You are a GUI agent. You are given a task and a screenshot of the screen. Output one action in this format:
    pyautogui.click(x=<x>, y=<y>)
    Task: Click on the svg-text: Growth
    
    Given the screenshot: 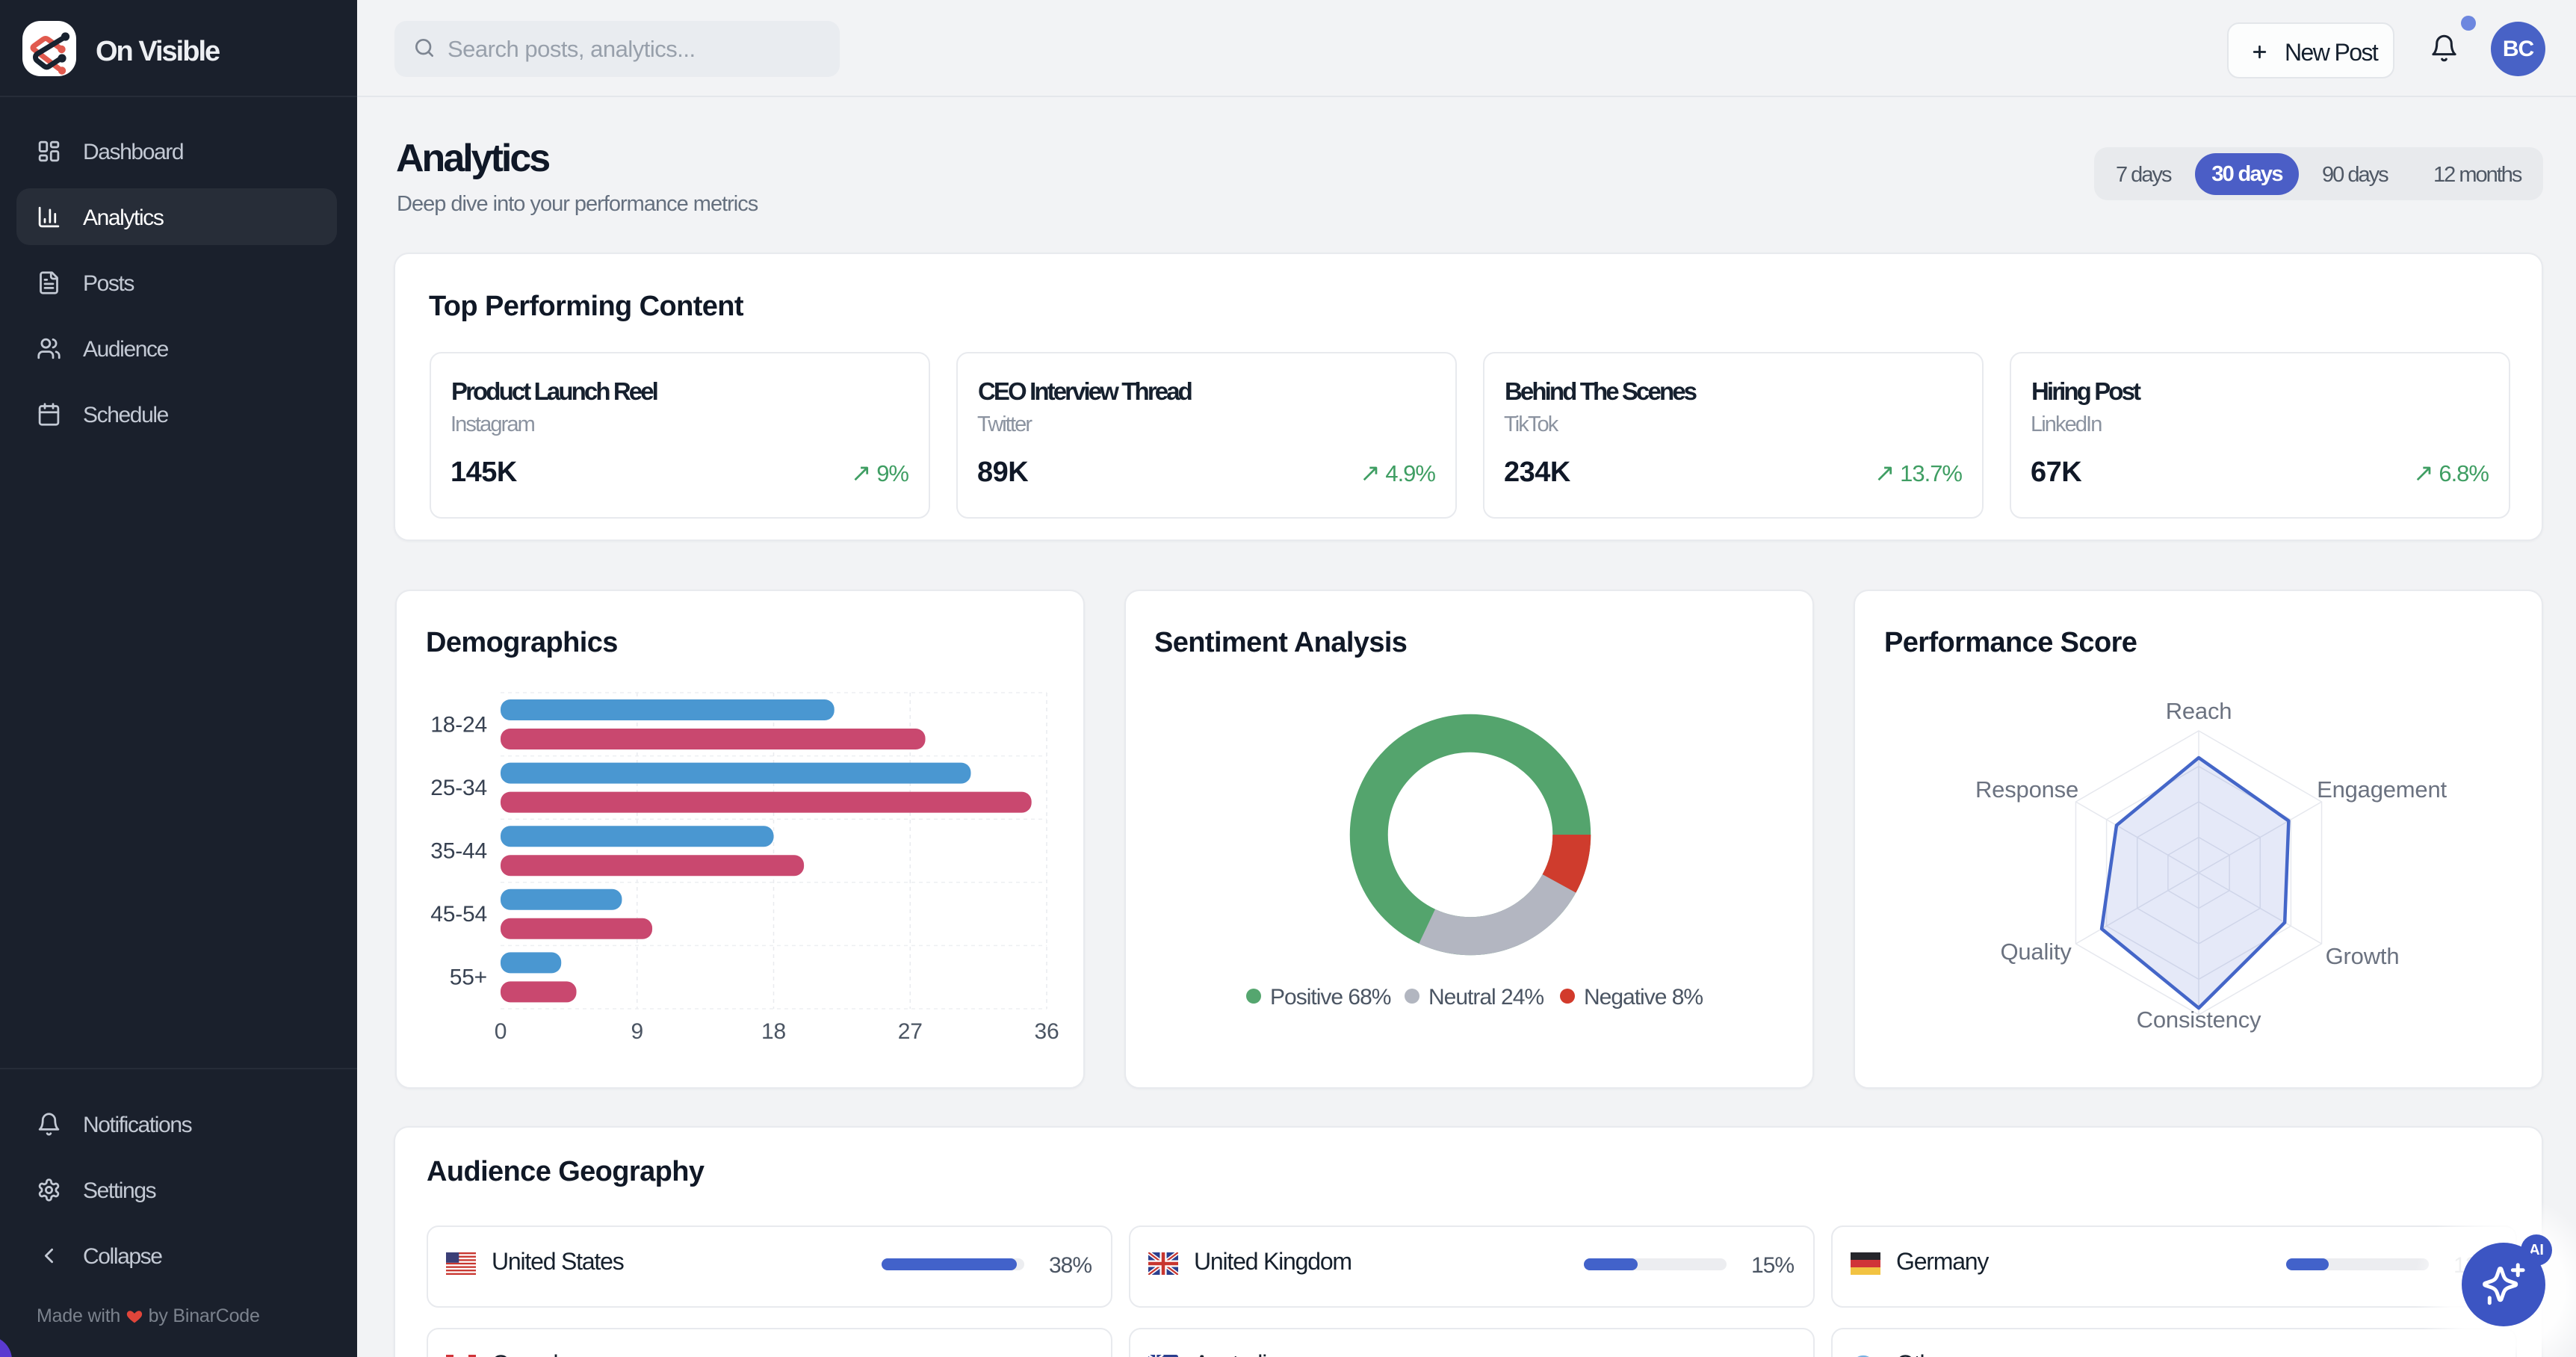 What is the action you would take?
    pyautogui.click(x=2363, y=956)
    